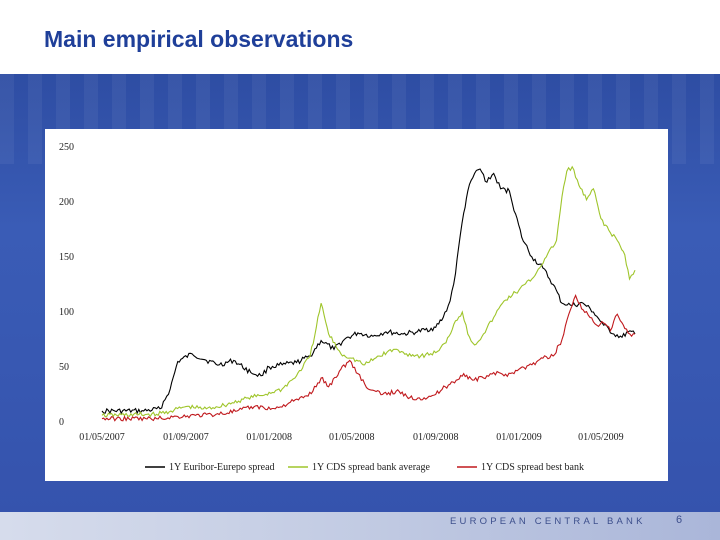 This screenshot has width=720, height=540. I want to click on page-number: 6, so click(679, 520).